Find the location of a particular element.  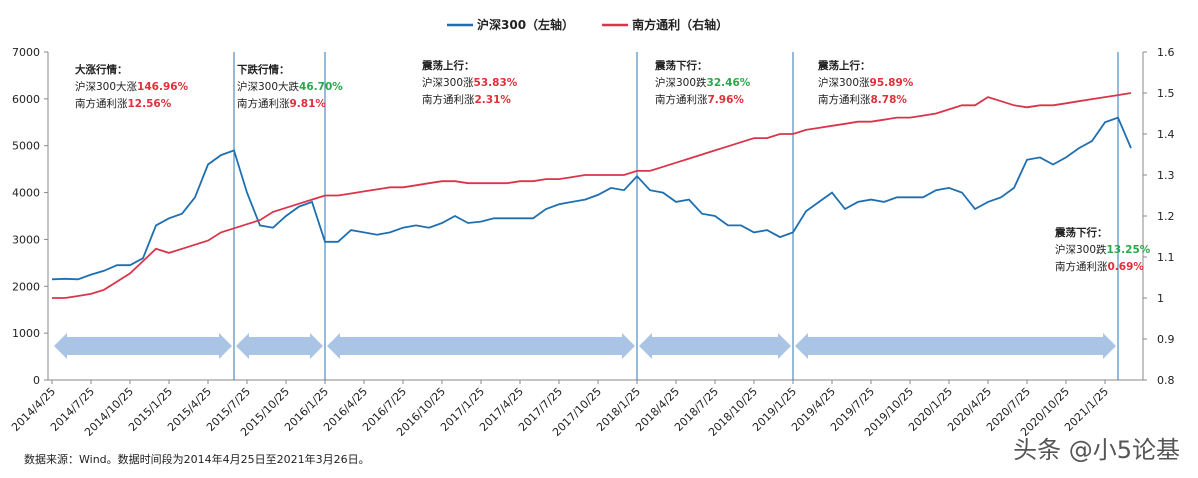

annotation-value: 9.81% is located at coordinates (308, 104).